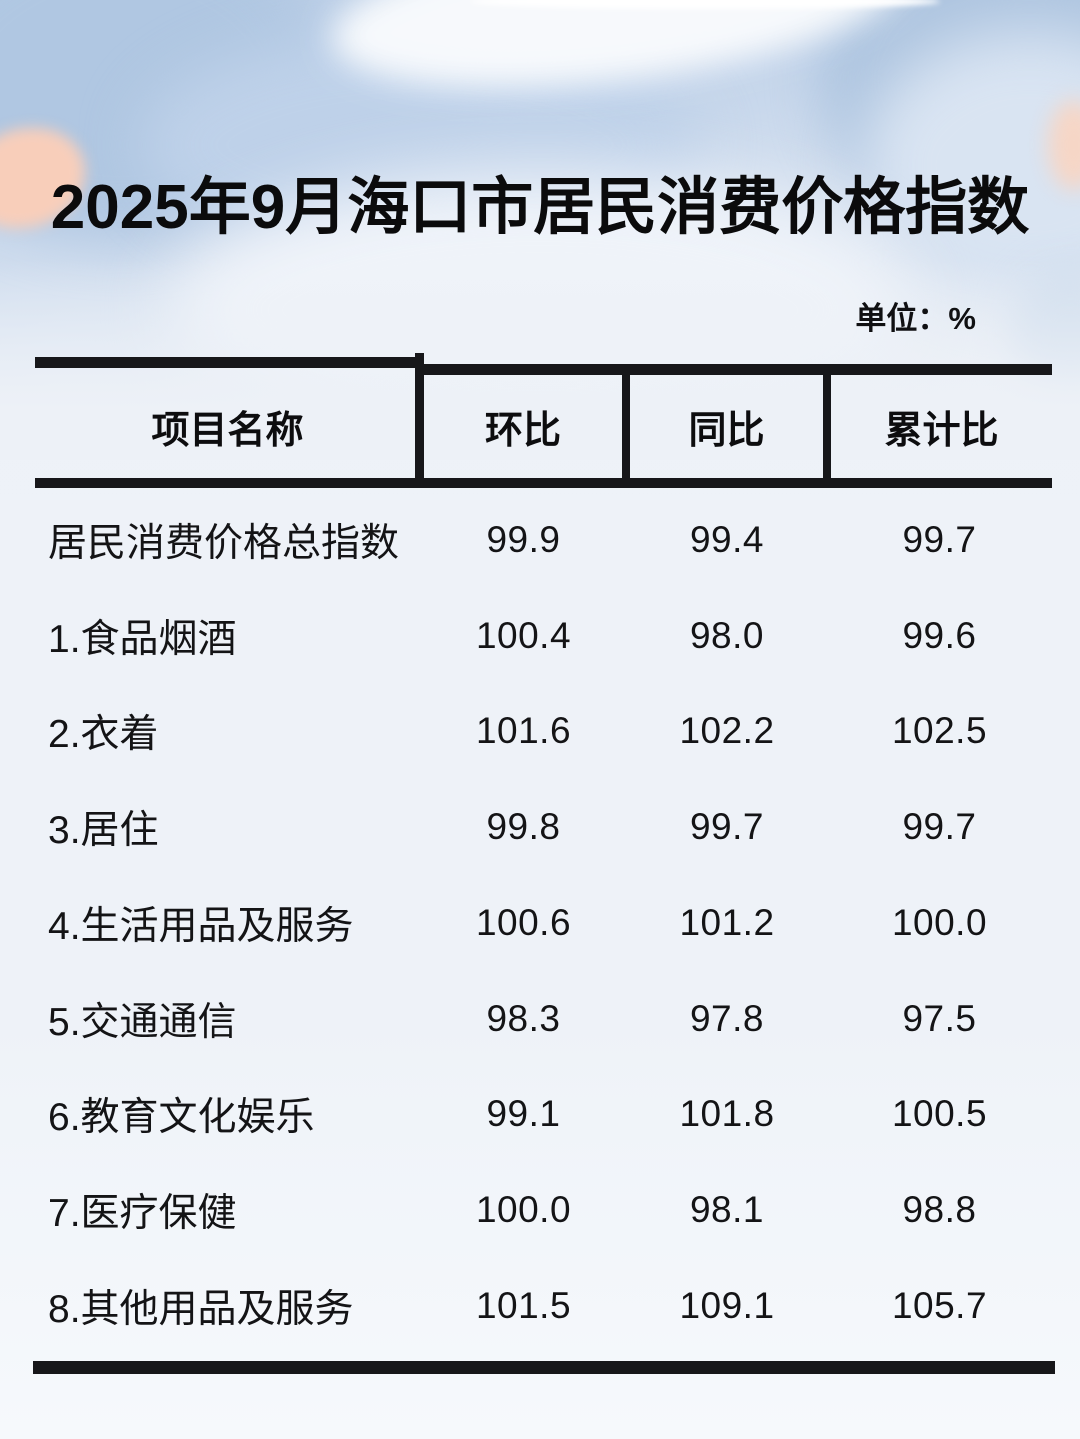 This screenshot has width=1080, height=1439. What do you see at coordinates (523, 1305) in the screenshot?
I see `row-mom-value: 101.5` at bounding box center [523, 1305].